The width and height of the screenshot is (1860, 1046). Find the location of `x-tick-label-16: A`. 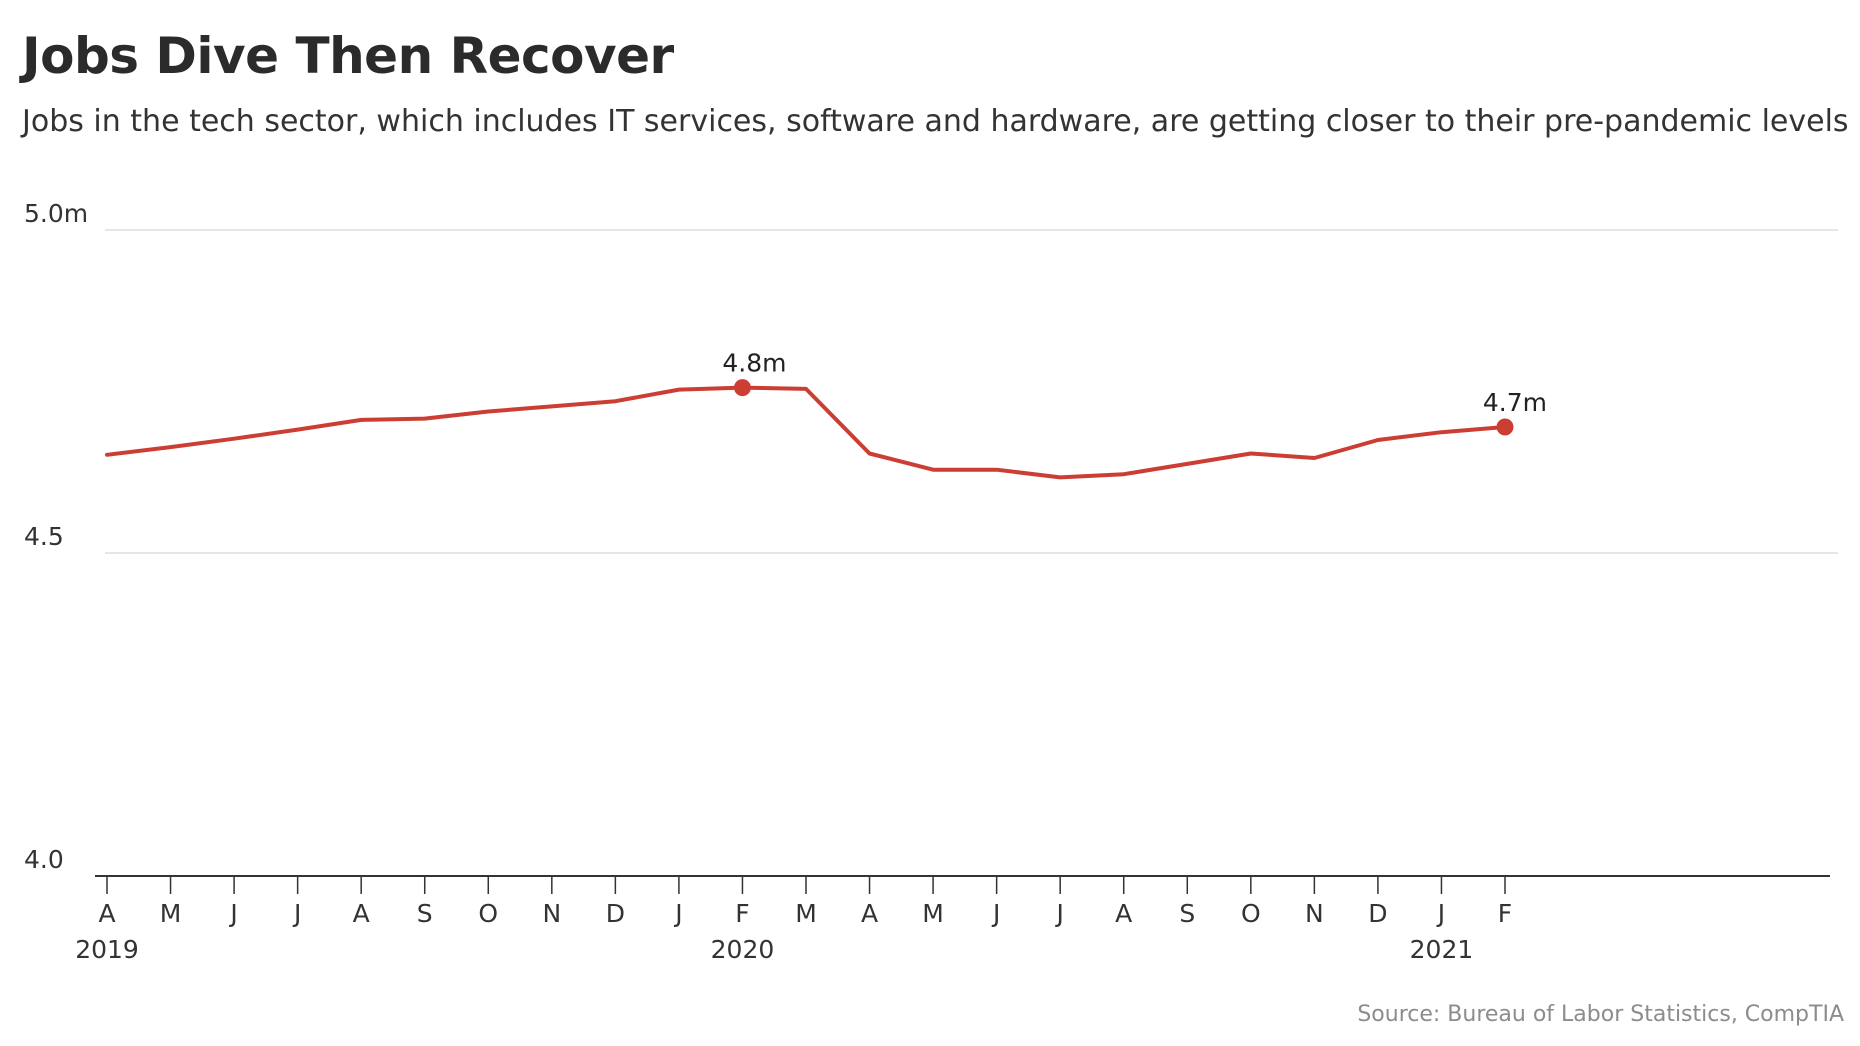

x-tick-label-16: A is located at coordinates (1123, 913).